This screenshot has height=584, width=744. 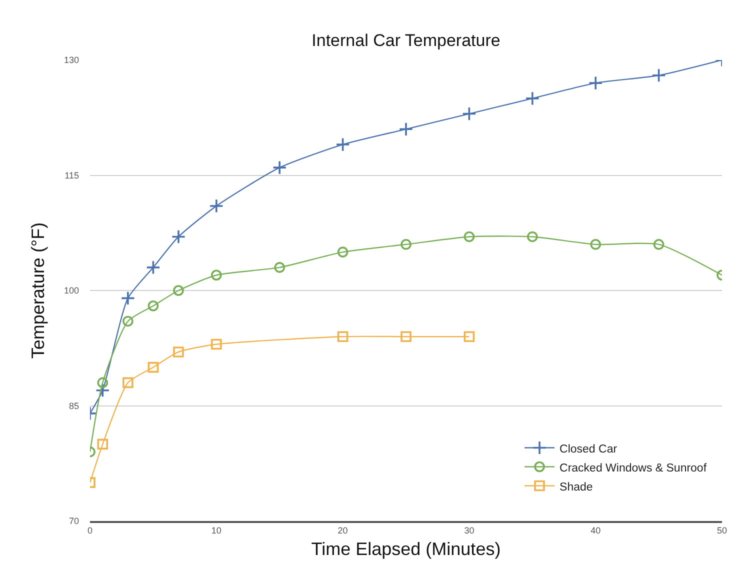 I want to click on chart-title: Internal Car Temperature, so click(x=406, y=40).